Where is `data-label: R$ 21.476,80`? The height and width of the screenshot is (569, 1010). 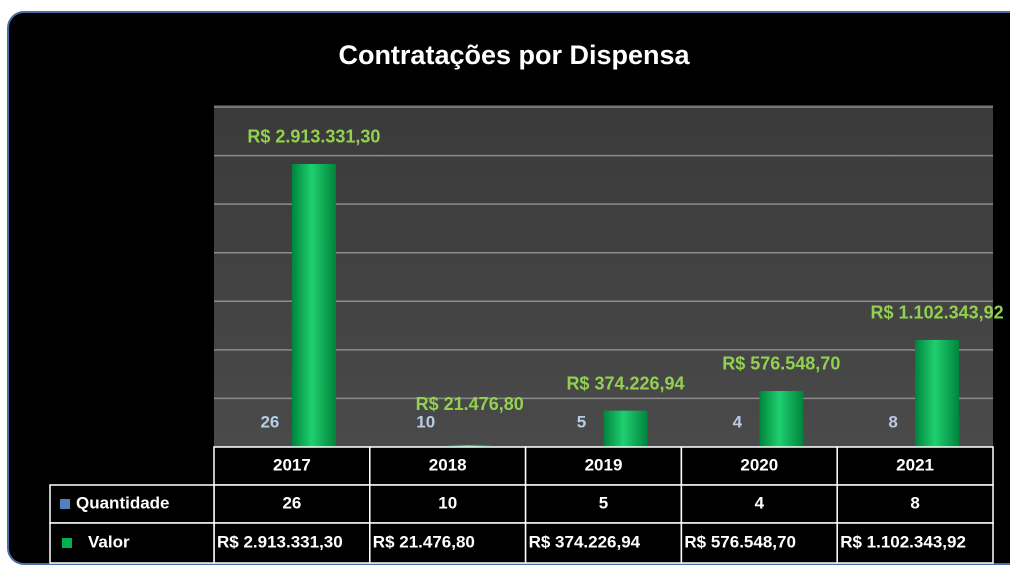 data-label: R$ 21.476,80 is located at coordinates (470, 404).